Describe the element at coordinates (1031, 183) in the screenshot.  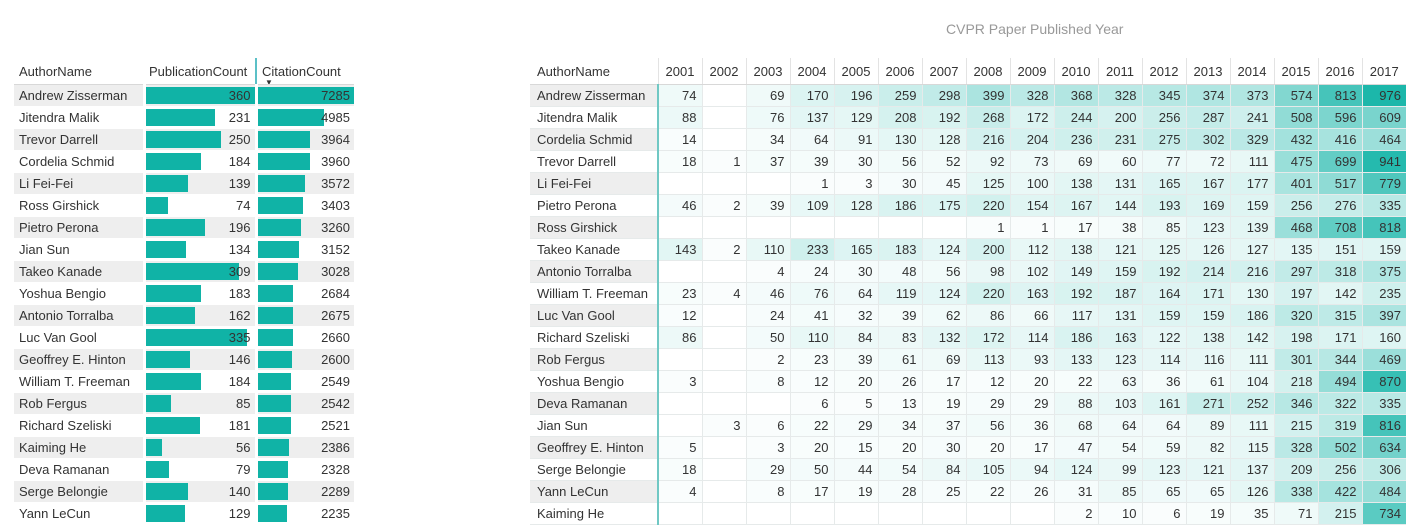
I see `matrix-cell: 100` at that location.